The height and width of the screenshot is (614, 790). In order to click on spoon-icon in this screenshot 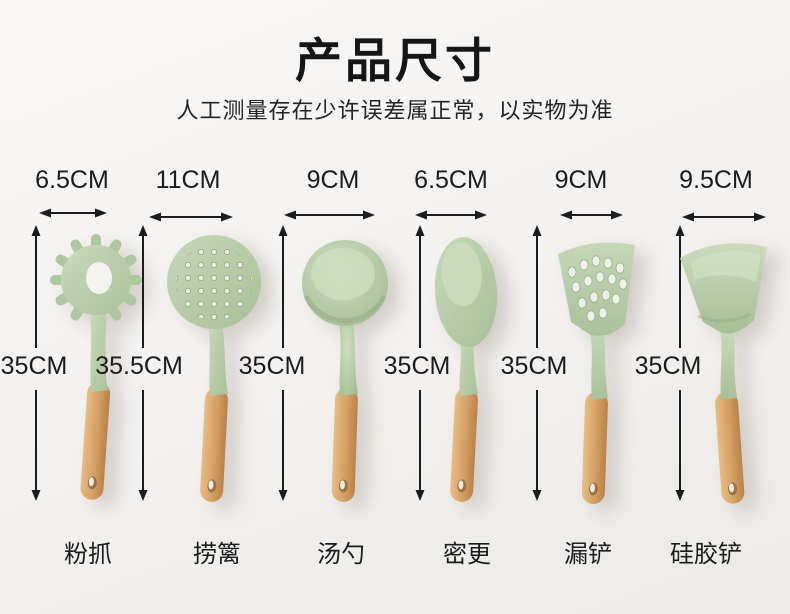, I will do `click(466, 369)`.